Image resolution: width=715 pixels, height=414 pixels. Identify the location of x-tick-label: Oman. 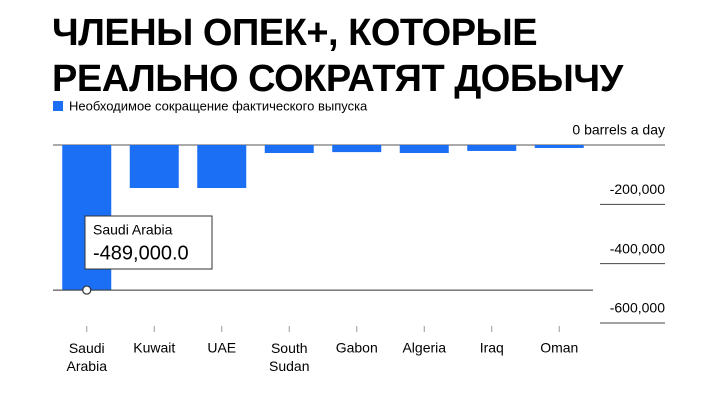
(559, 348).